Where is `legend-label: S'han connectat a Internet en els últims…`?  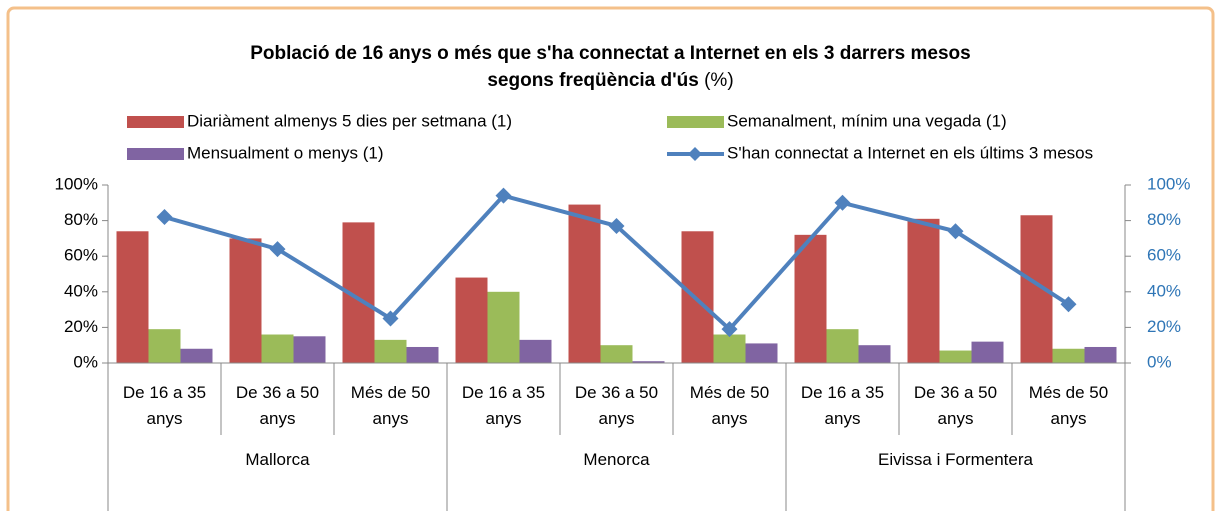
legend-label: S'han connectat a Internet en els últims… is located at coordinates (910, 152).